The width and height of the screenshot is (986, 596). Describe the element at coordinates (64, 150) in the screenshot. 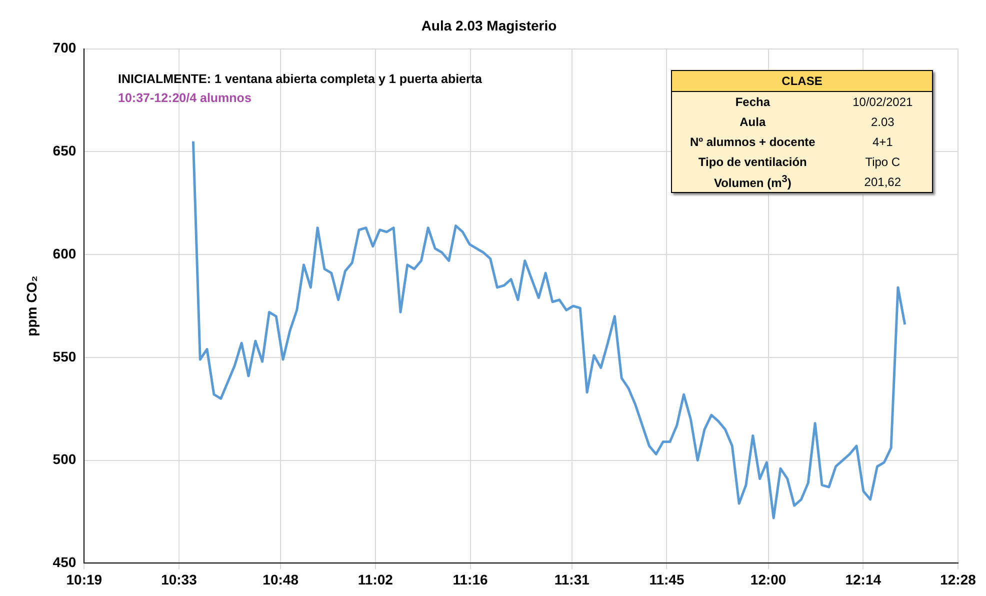

I see `y-tick-label: 650` at that location.